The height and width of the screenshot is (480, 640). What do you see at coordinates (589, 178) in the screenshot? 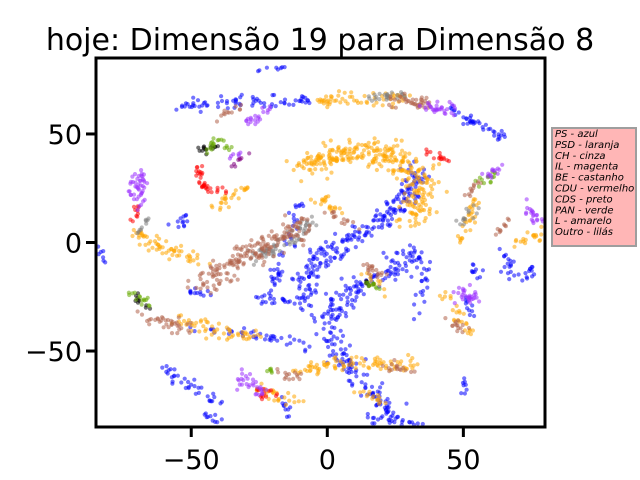
I see `legend-entry: BE - castanho` at bounding box center [589, 178].